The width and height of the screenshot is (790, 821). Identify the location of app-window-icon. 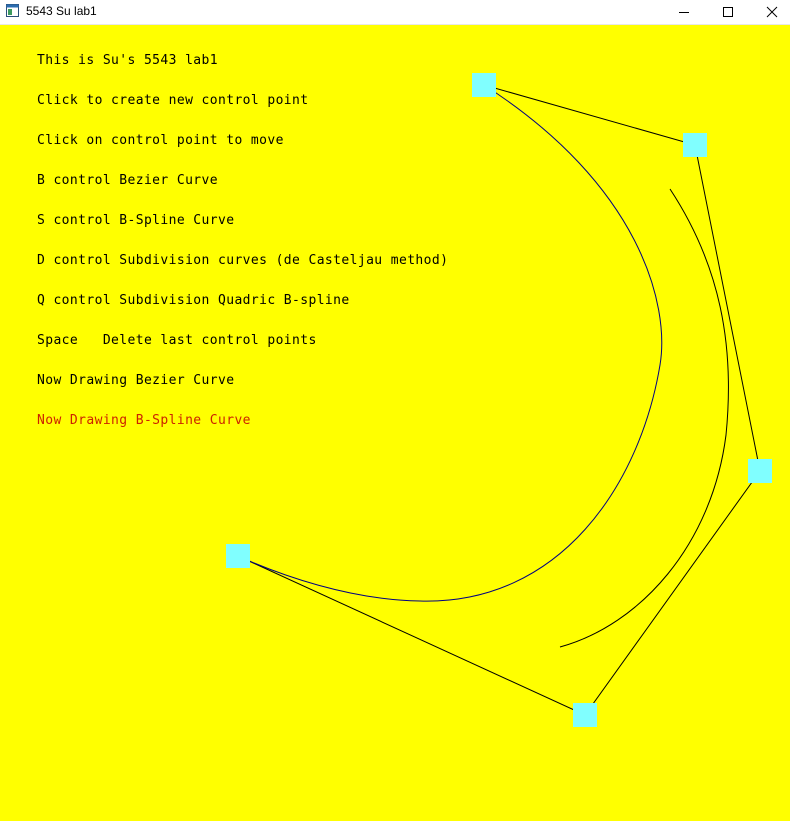
(12, 10).